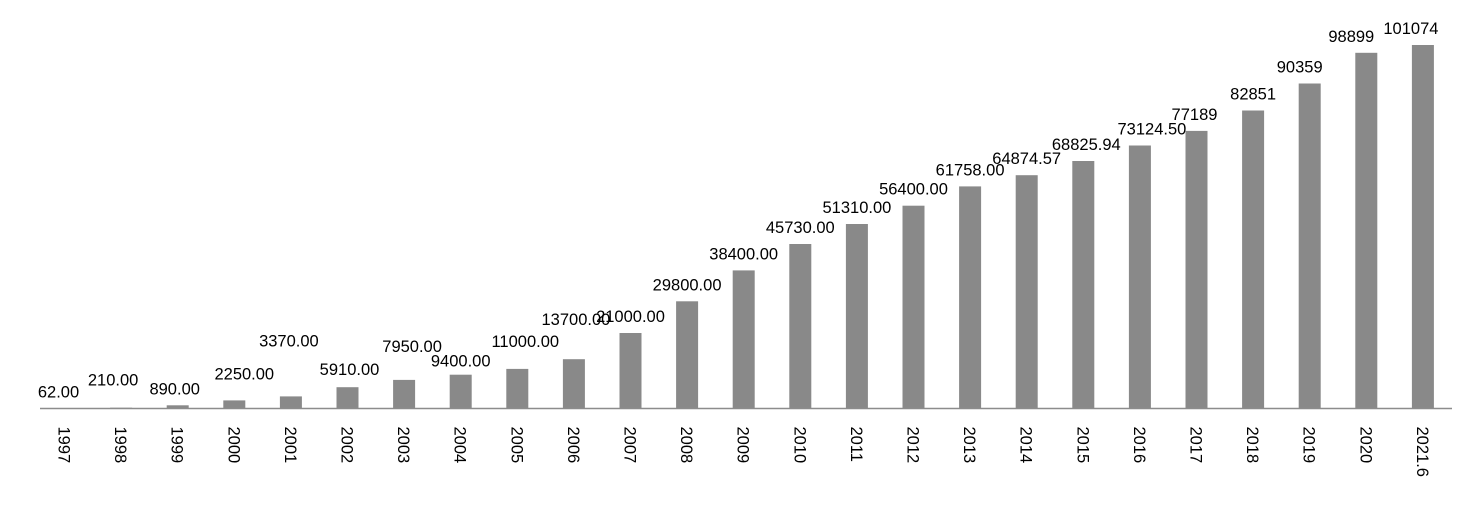 The image size is (1479, 512). I want to click on value-label-2013: 61758.00, so click(970, 170).